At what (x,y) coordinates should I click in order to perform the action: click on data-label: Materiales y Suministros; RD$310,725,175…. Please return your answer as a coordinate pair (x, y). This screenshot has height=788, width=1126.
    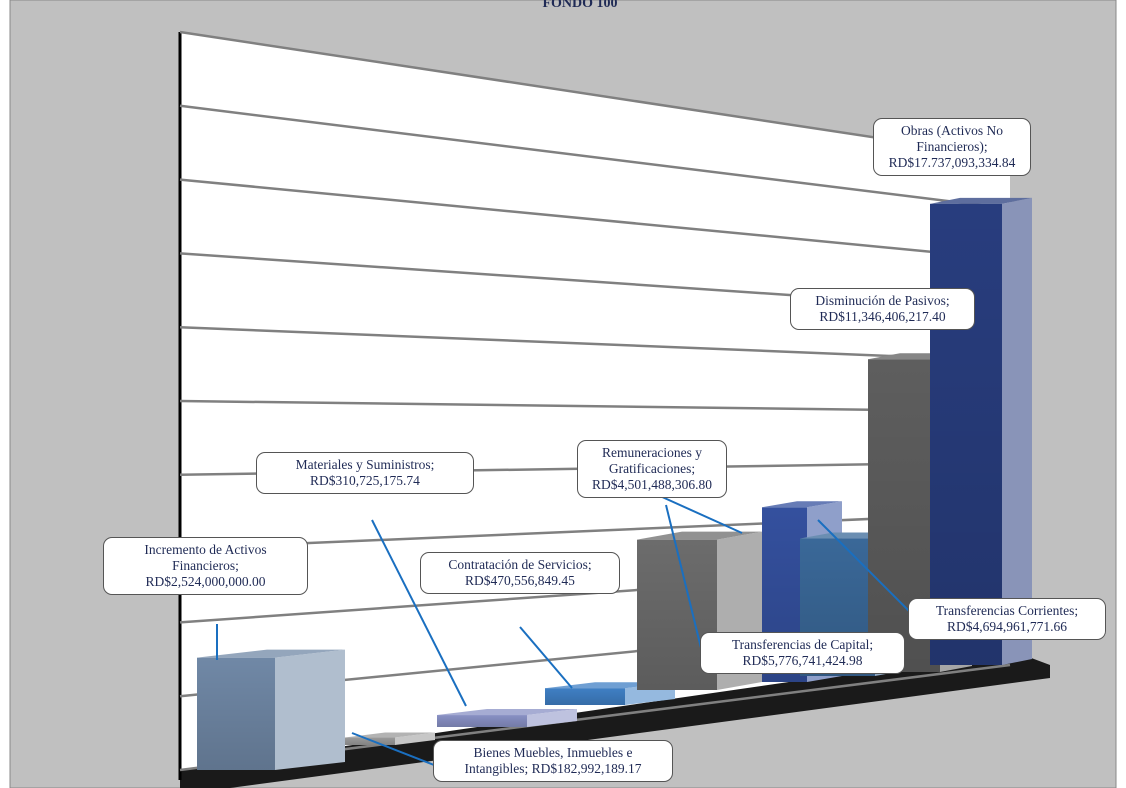
    Looking at the image, I should click on (365, 473).